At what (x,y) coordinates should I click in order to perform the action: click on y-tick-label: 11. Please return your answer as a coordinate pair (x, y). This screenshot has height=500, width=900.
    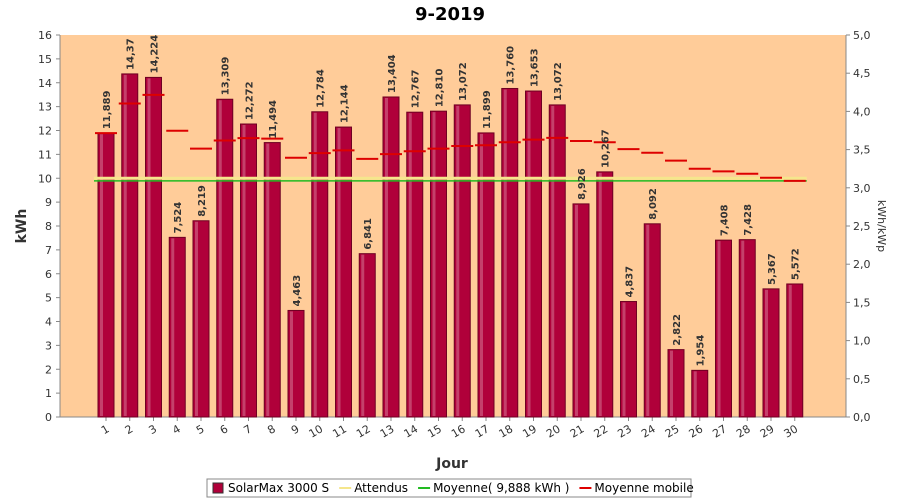
    Looking at the image, I should click on (45, 154).